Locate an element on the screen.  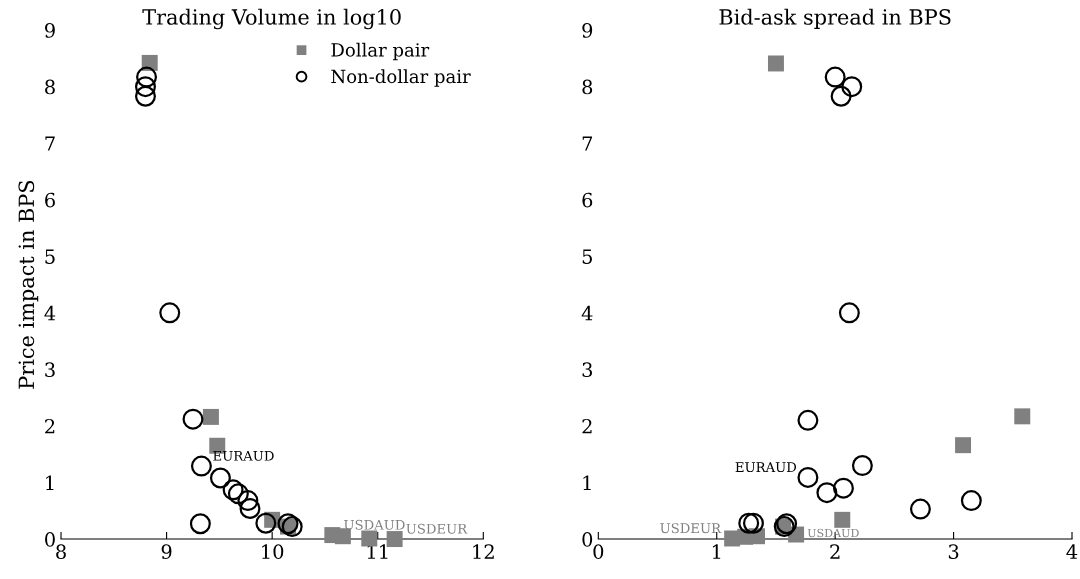
legend-label: Non-dollar pair is located at coordinates (401, 78).